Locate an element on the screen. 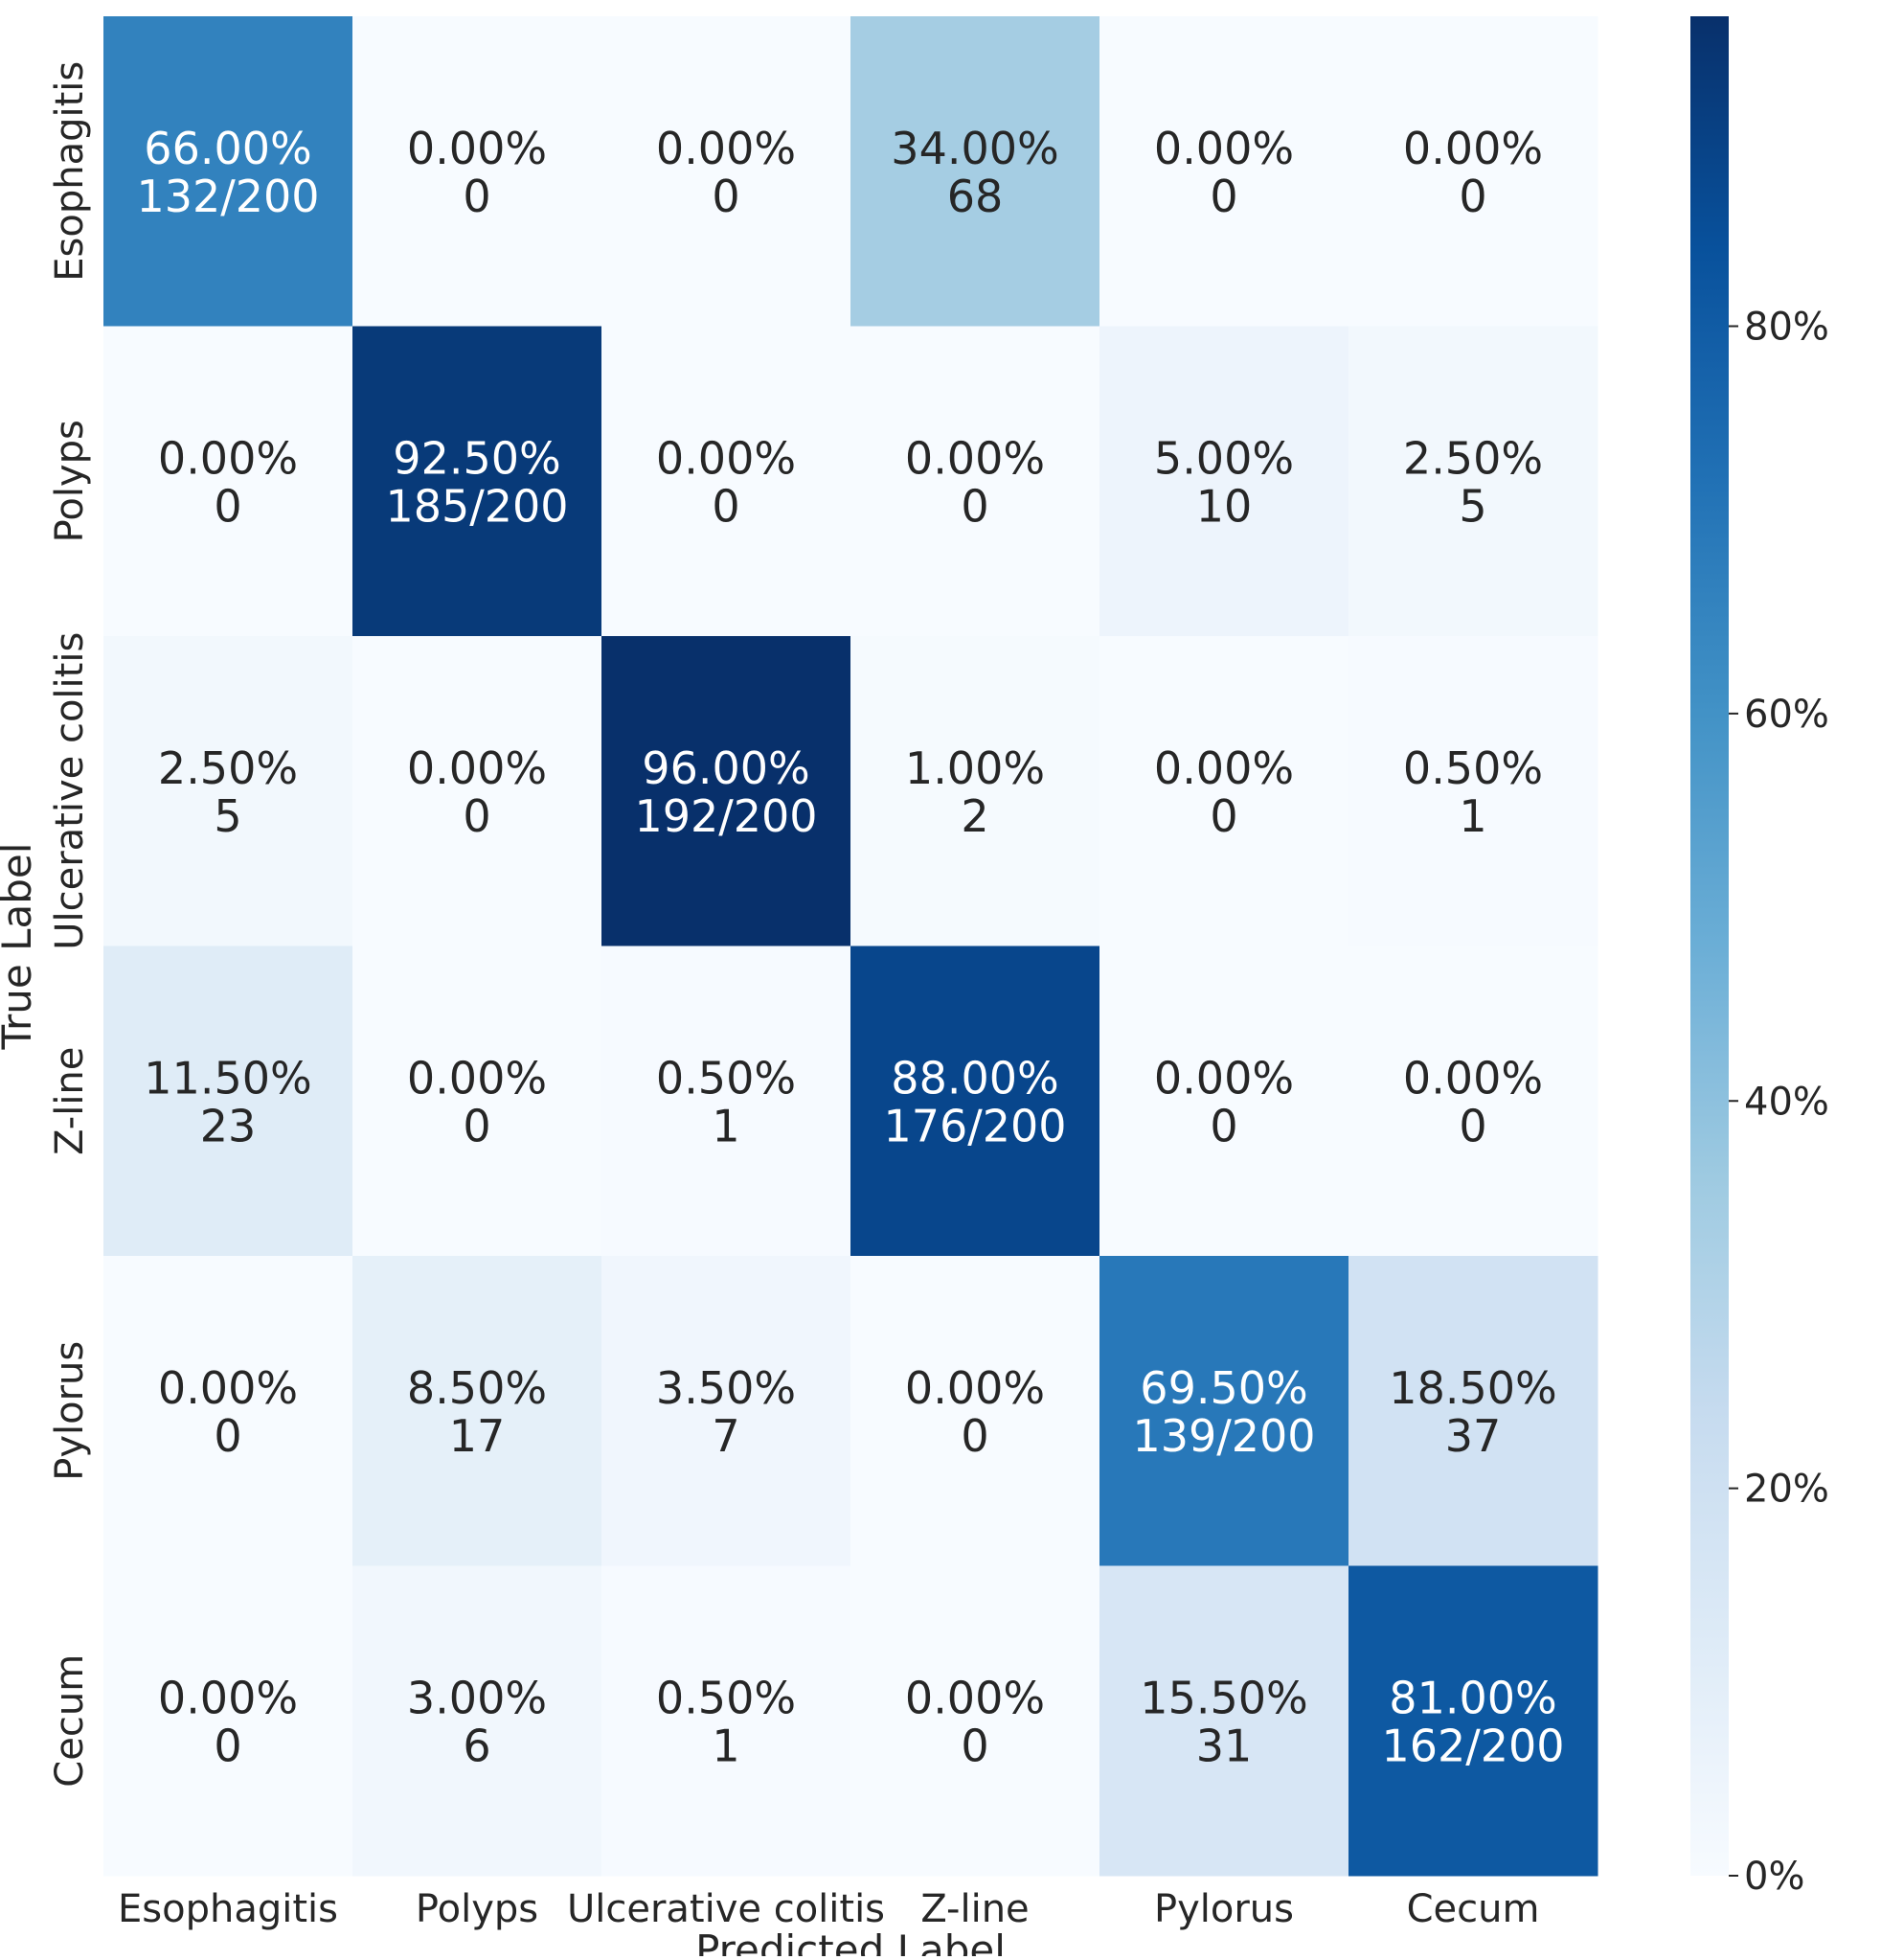 This screenshot has width=1881, height=1960. cell-count-label: 6 is located at coordinates (476, 1745).